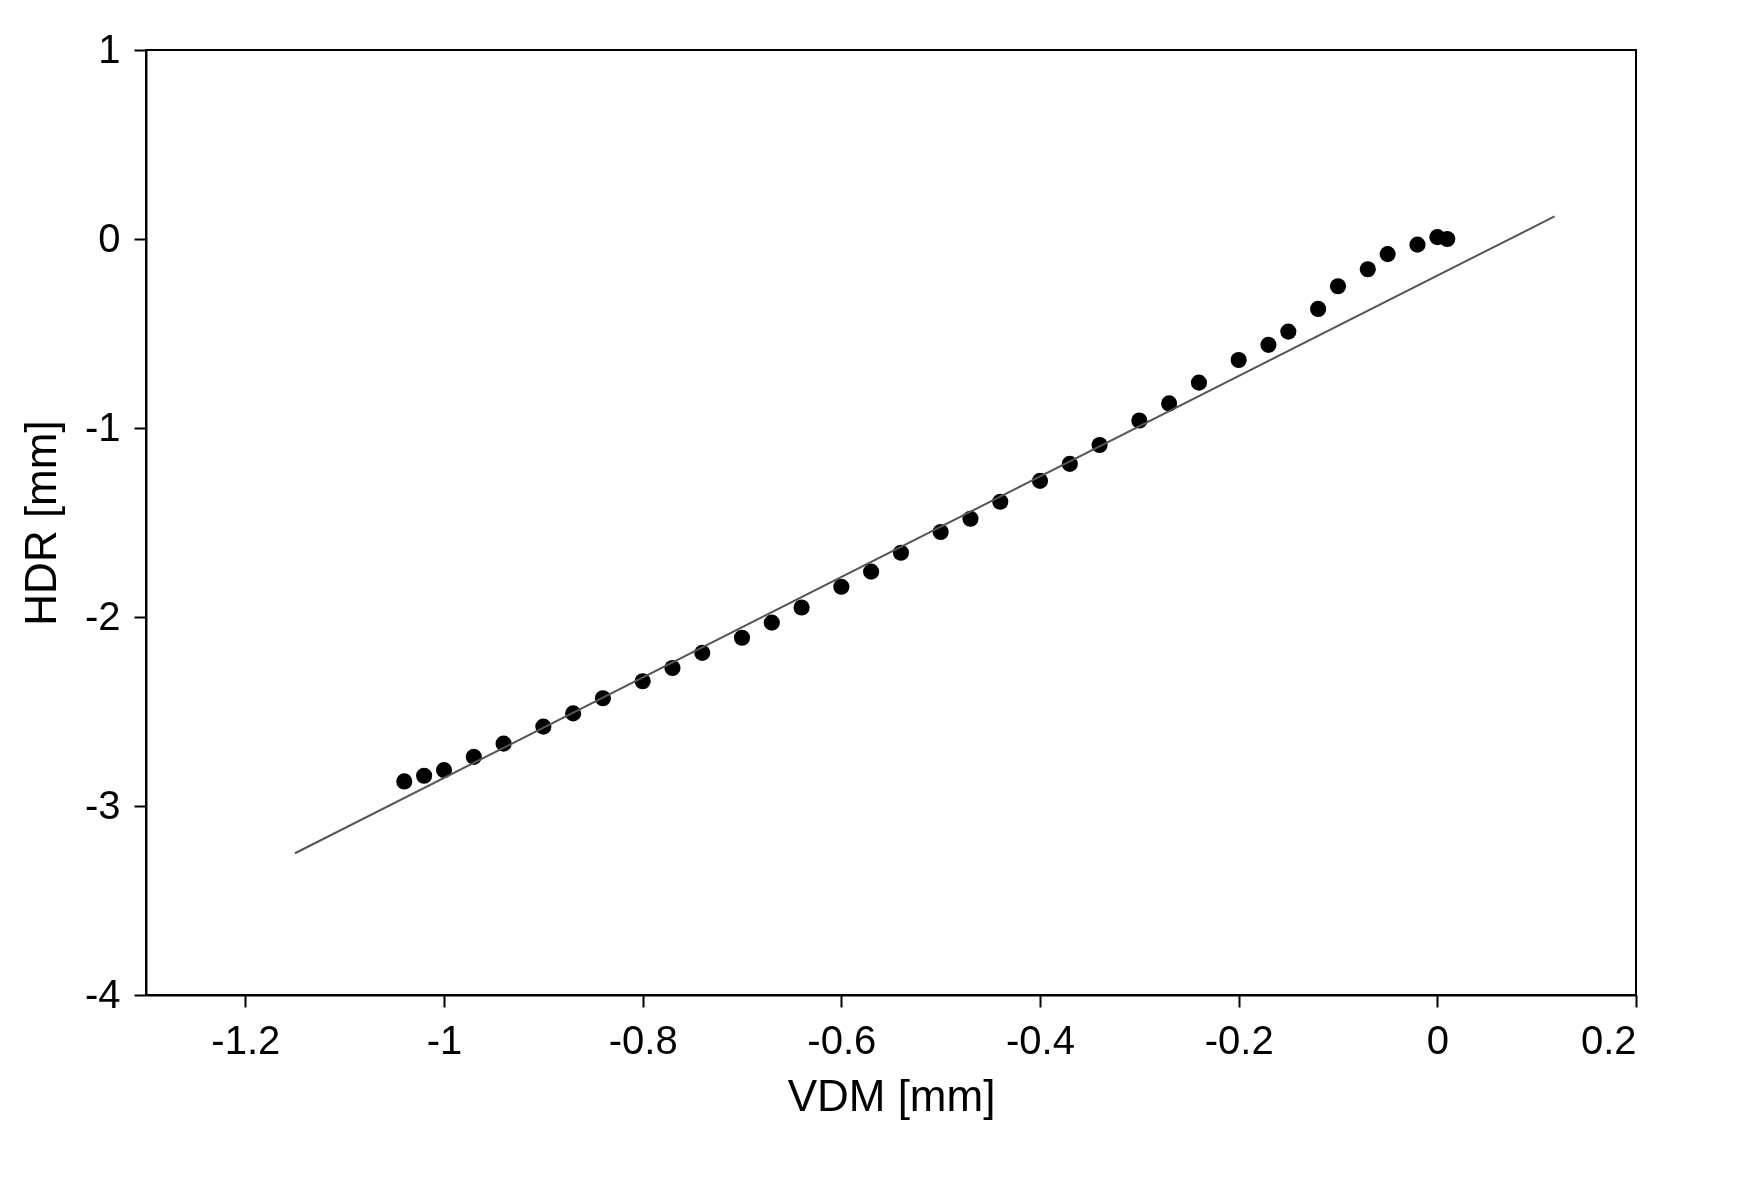 The image size is (1744, 1180). Describe the element at coordinates (1608, 1039) in the screenshot. I see `x-tick-label: 0.2` at that location.